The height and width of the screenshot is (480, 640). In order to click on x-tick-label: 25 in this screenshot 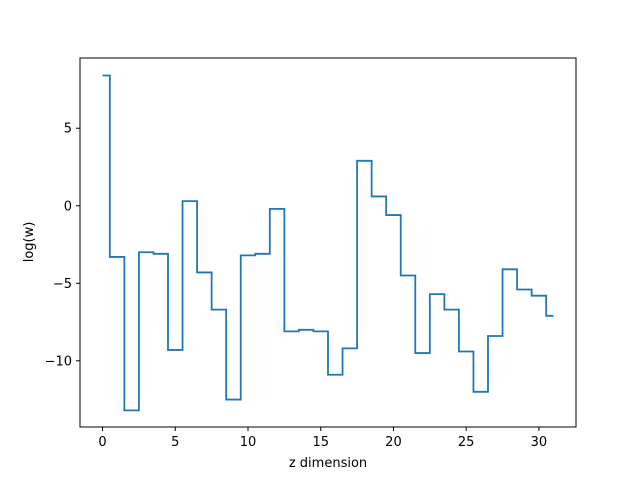, I will do `click(466, 442)`.